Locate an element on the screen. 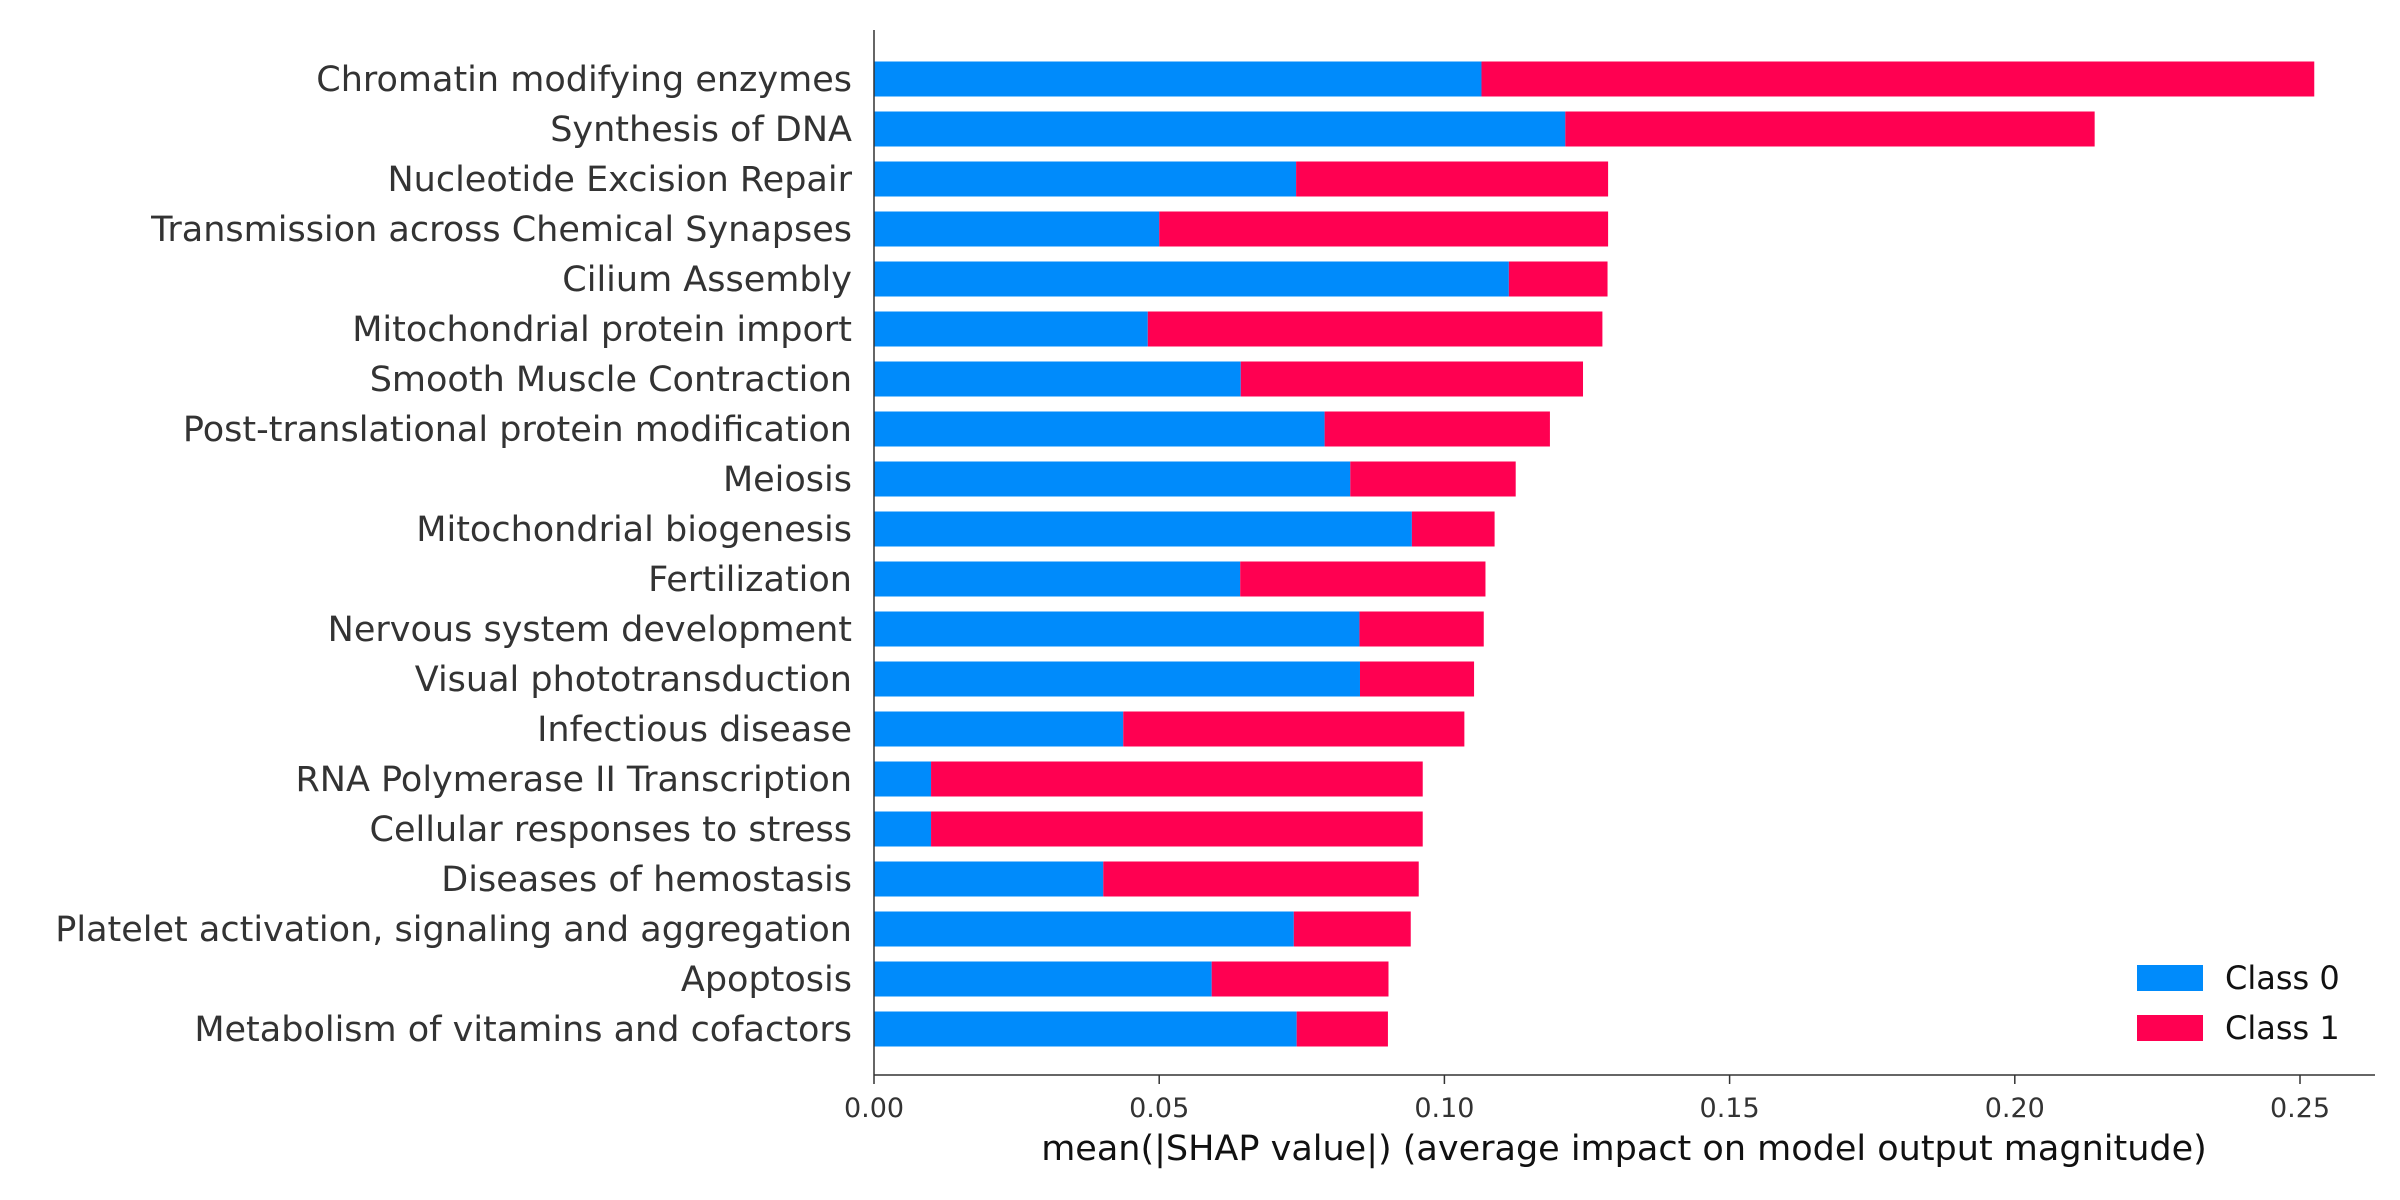  category-label: Mitochondrial biogenesis is located at coordinates (634, 530).